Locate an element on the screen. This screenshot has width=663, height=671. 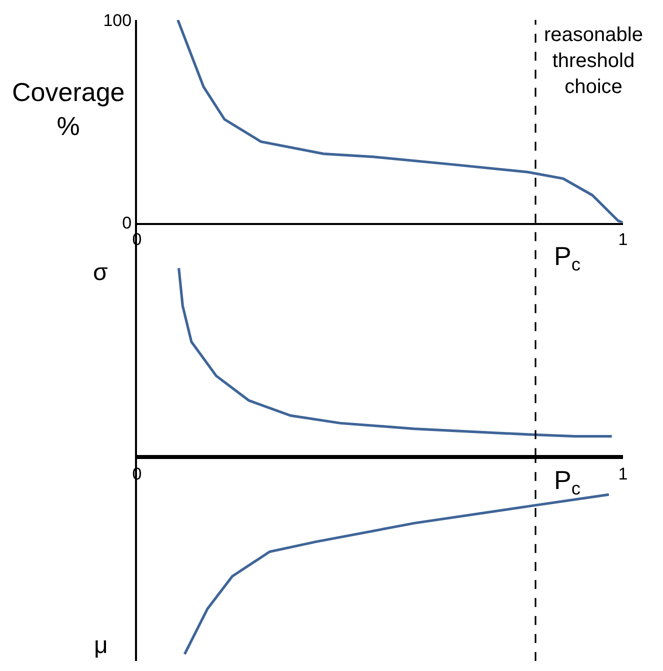
annotation: reasonable threshold choice is located at coordinates (593, 61).